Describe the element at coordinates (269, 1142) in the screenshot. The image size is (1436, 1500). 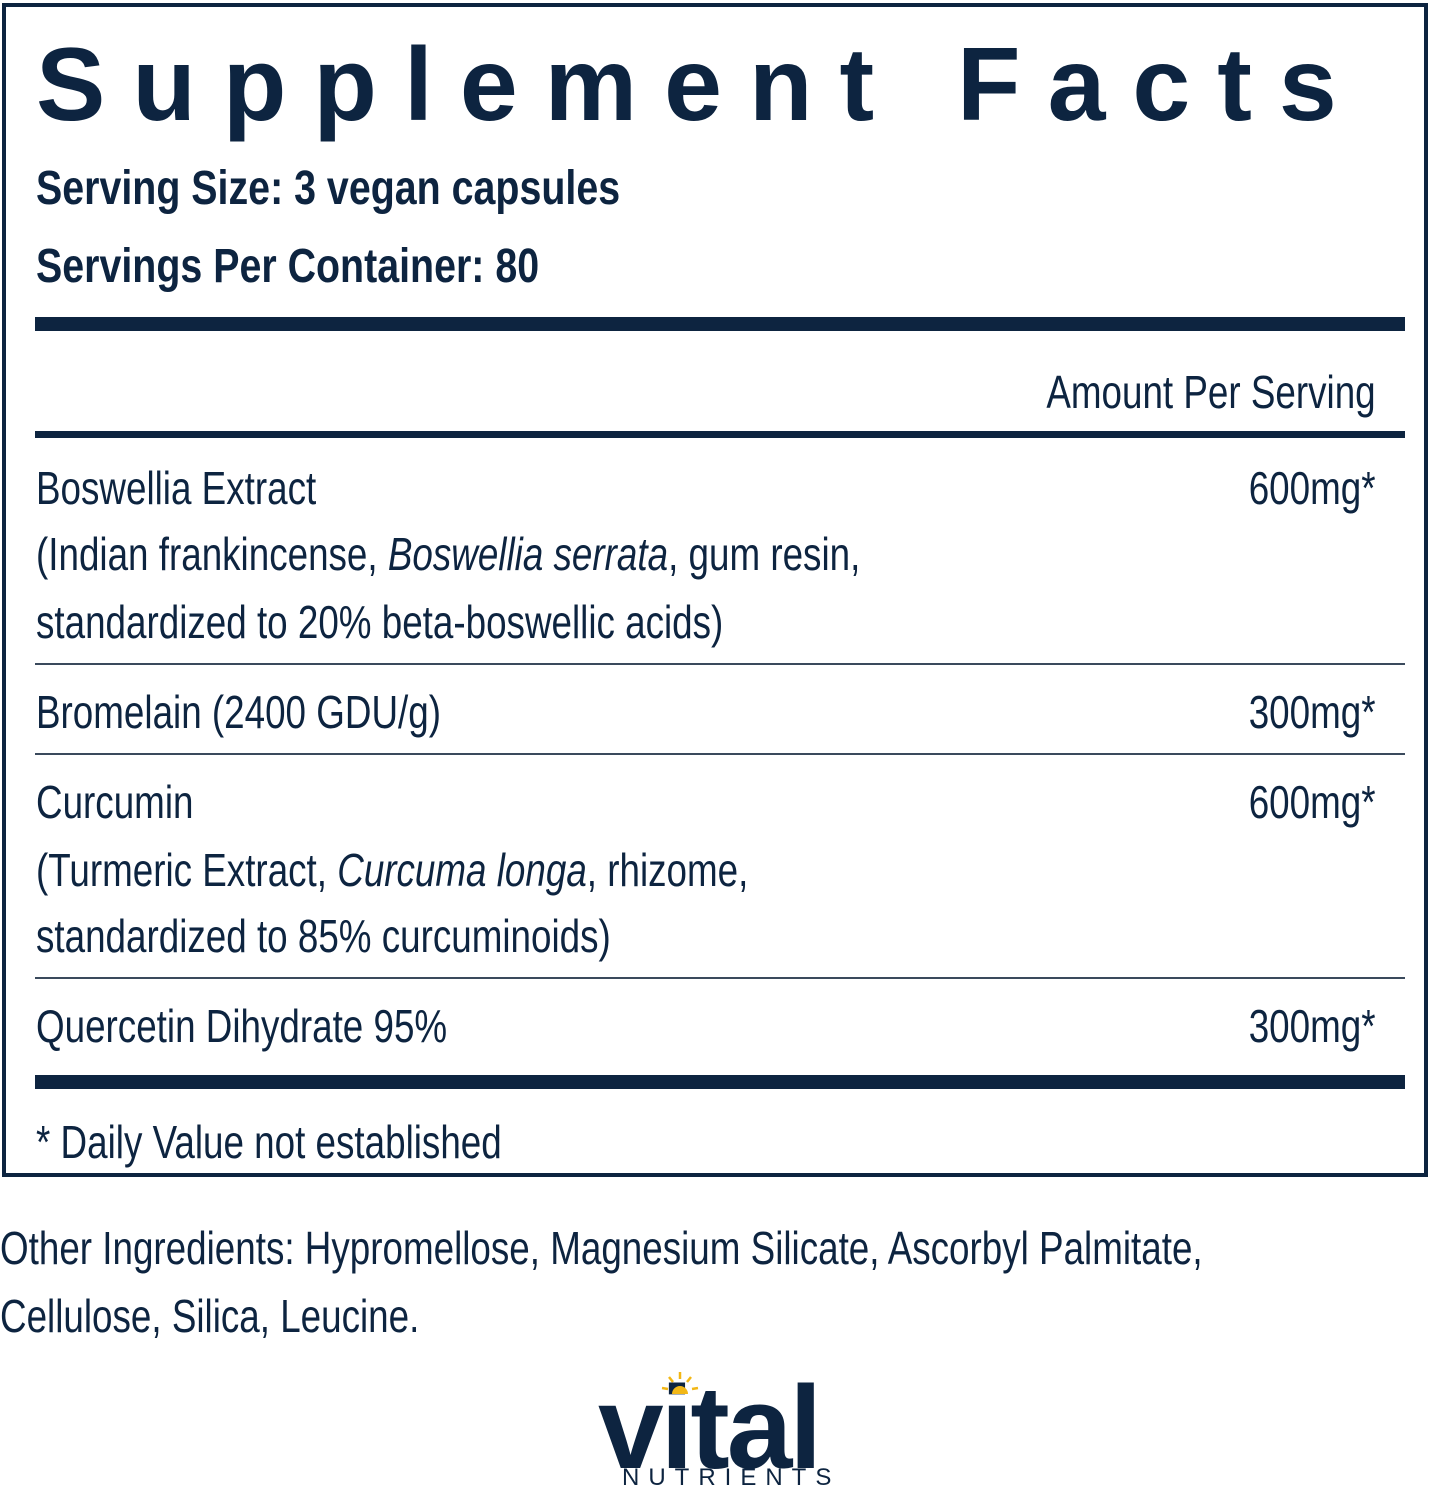
I see `daily-value-footnote: * Daily Value not established` at that location.